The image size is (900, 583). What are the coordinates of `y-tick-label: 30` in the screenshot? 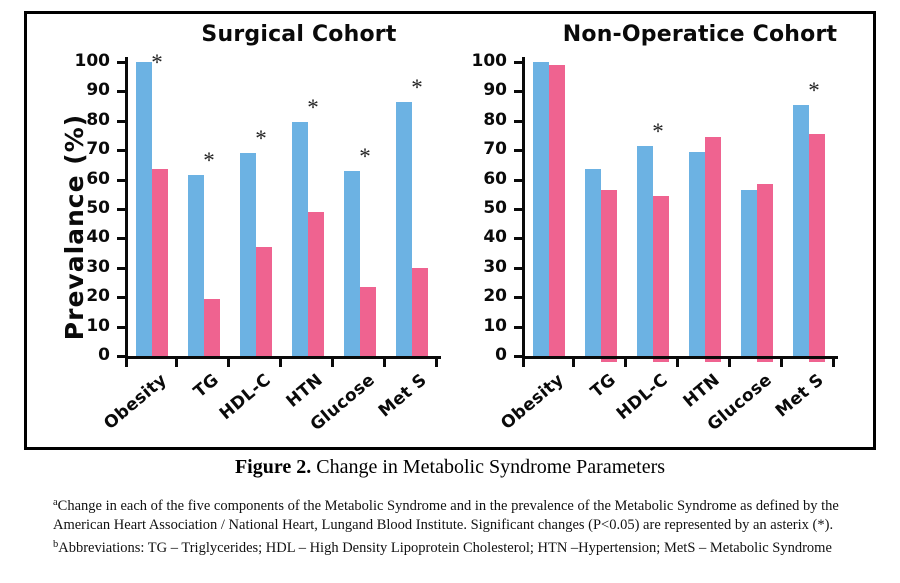 It's located at (495, 266).